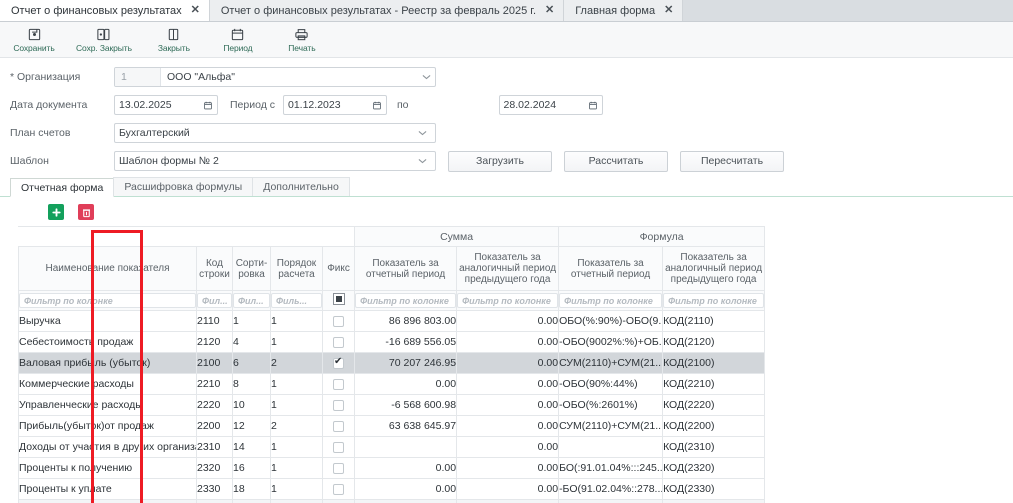 The width and height of the screenshot is (1013, 503). What do you see at coordinates (107, 342) in the screenshot?
I see `cell-indicator-name: Себестоимость продаж` at bounding box center [107, 342].